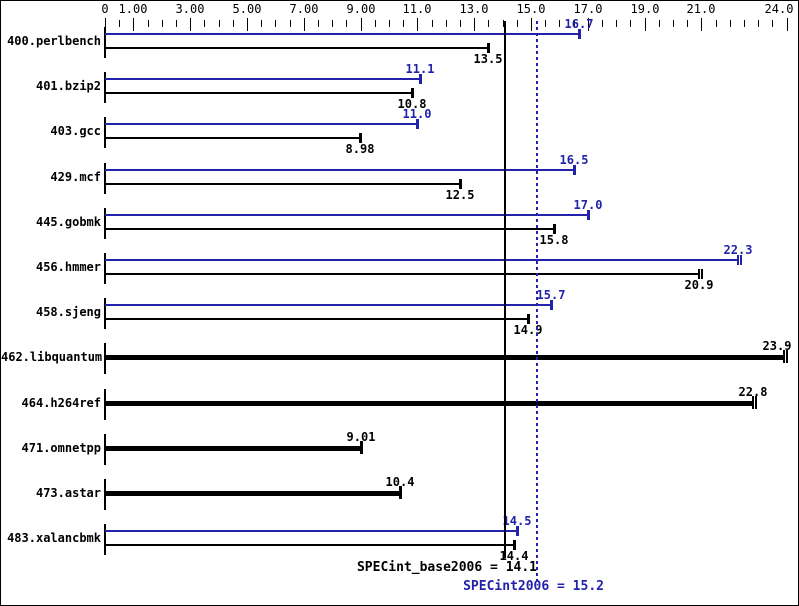  Describe the element at coordinates (75, 131) in the screenshot. I see `benchmark-label: 403.gcc` at that location.